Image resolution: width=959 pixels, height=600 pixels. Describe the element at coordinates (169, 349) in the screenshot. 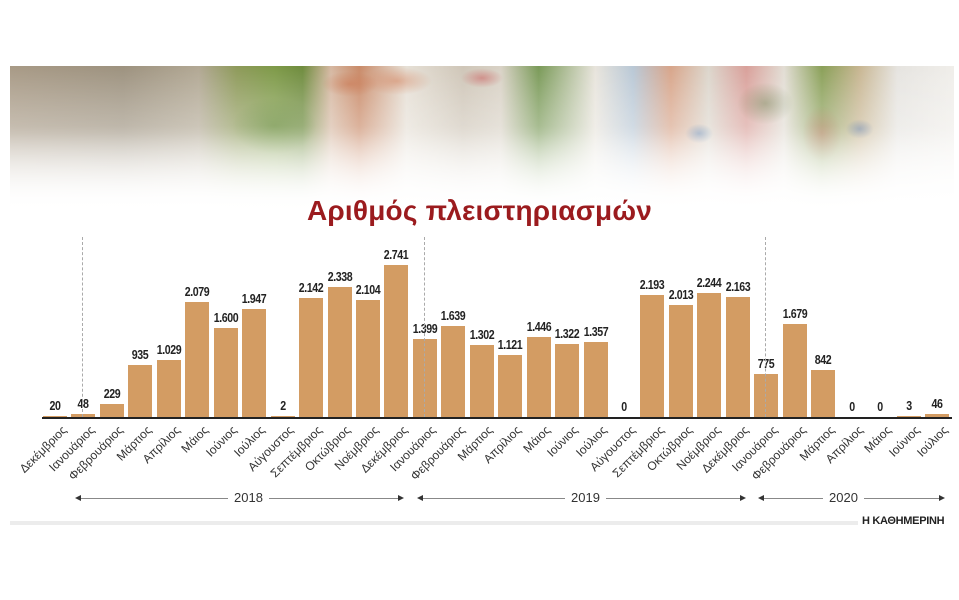

I see `bar-value-label: 1.029` at that location.